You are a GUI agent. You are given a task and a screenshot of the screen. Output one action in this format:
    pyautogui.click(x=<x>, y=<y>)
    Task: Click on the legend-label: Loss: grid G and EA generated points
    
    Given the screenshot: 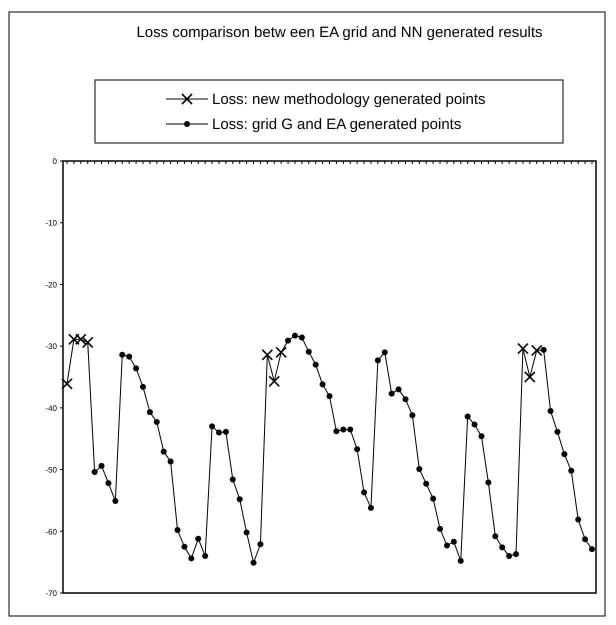 What is the action you would take?
    pyautogui.click(x=337, y=124)
    